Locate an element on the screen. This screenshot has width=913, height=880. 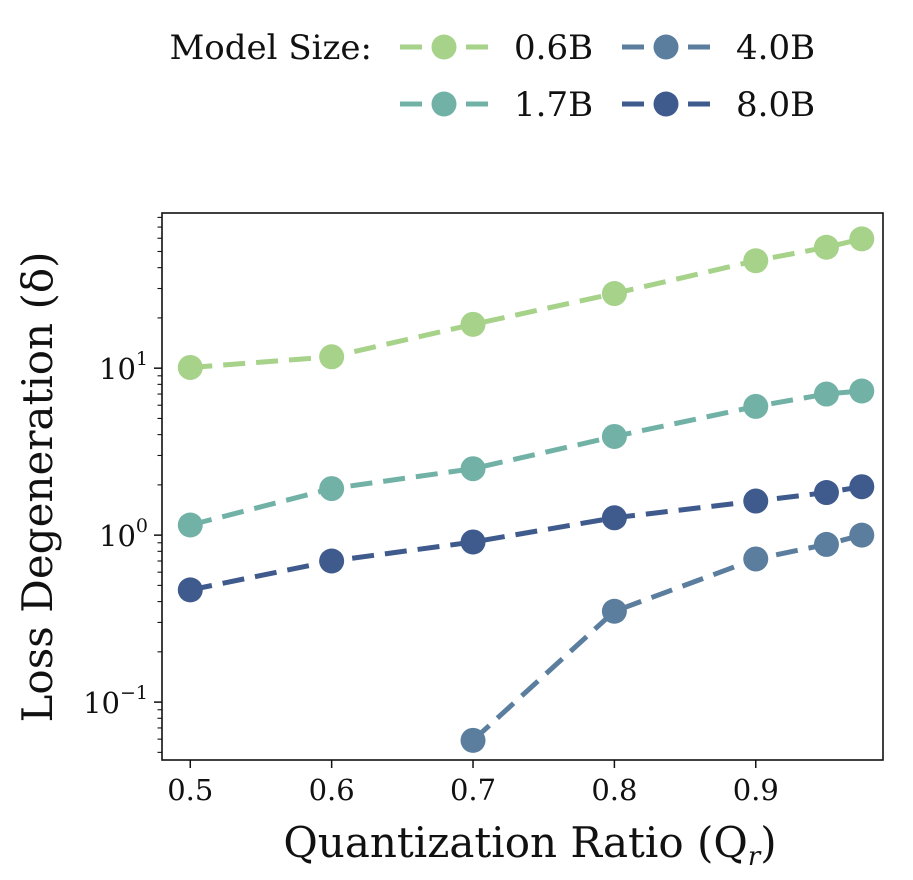
x-axis-title-subscript: r is located at coordinates (755, 857).